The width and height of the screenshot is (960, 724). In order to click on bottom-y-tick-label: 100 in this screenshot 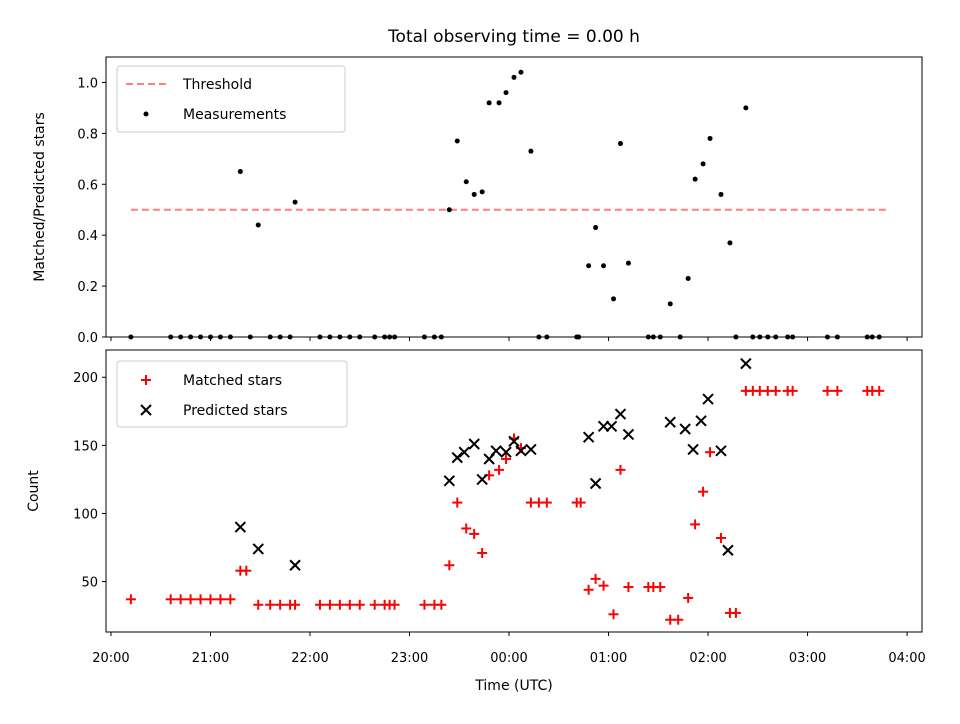, I will do `click(85, 514)`.